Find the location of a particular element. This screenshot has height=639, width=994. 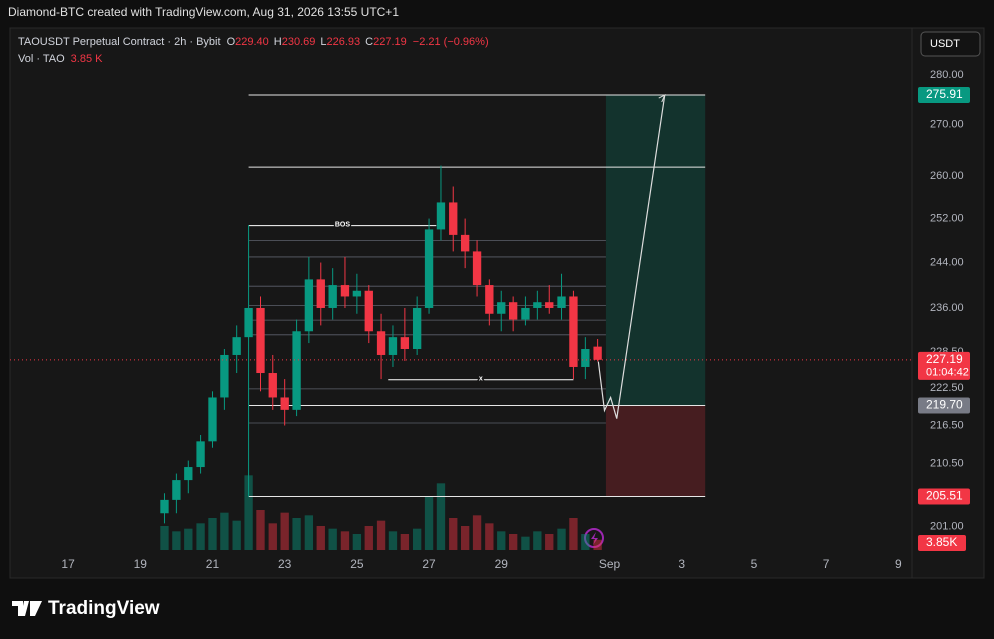

volume-tag is located at coordinates (942, 543).